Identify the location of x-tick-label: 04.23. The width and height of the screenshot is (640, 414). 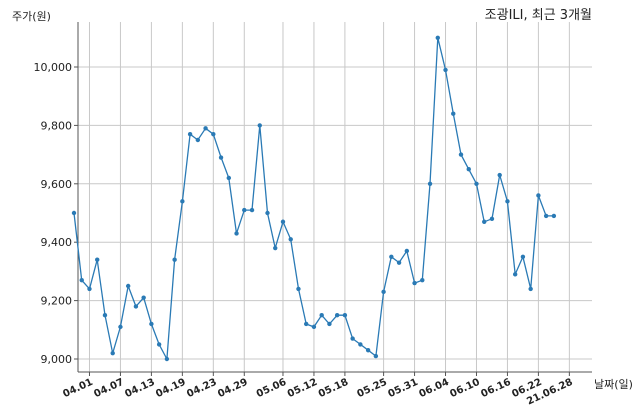
(201, 388).